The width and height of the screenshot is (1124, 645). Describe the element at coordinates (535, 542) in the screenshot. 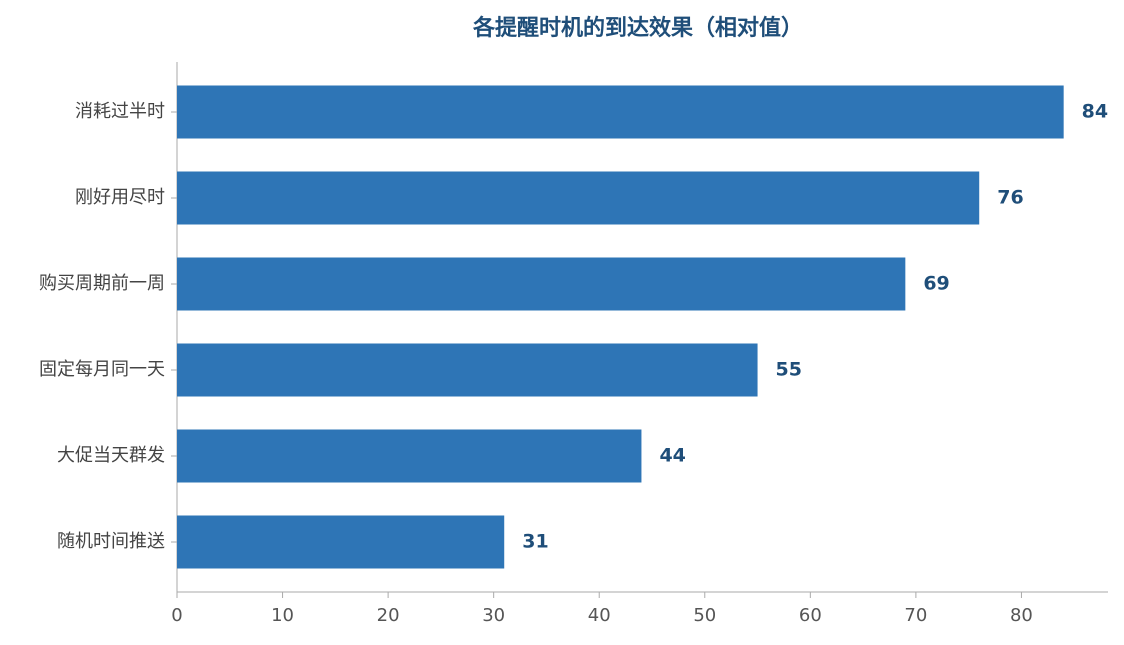

I see `value-label: 31` at that location.